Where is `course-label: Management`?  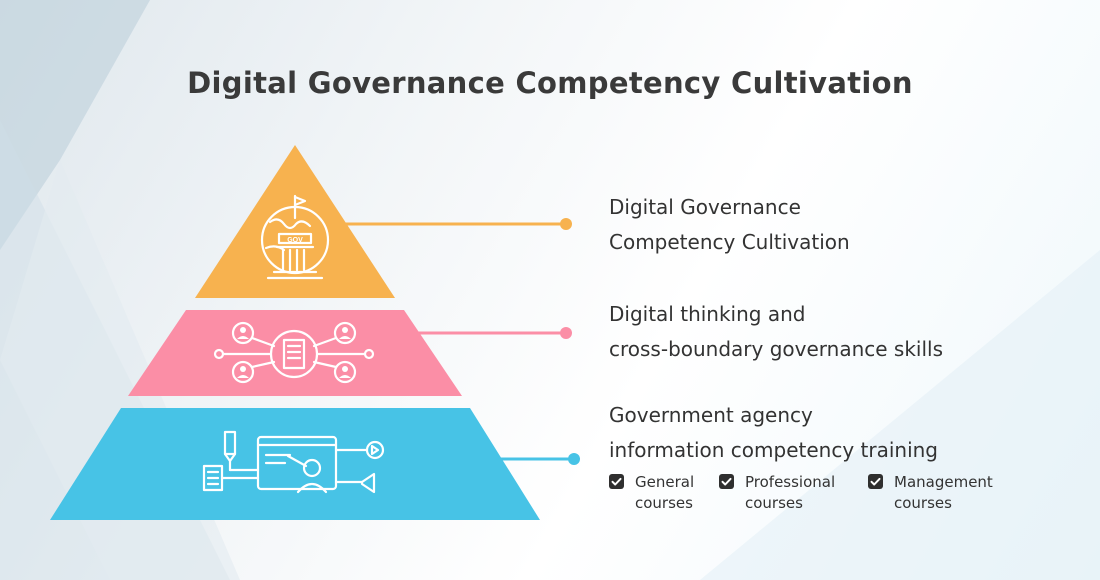
course-label: Management is located at coordinates (943, 482).